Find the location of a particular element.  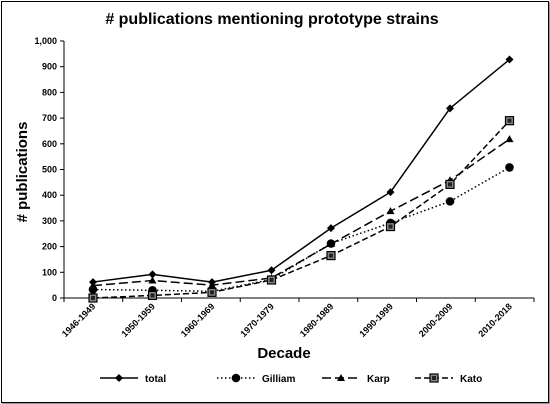

y-tick-label: 300 is located at coordinates (49, 221).